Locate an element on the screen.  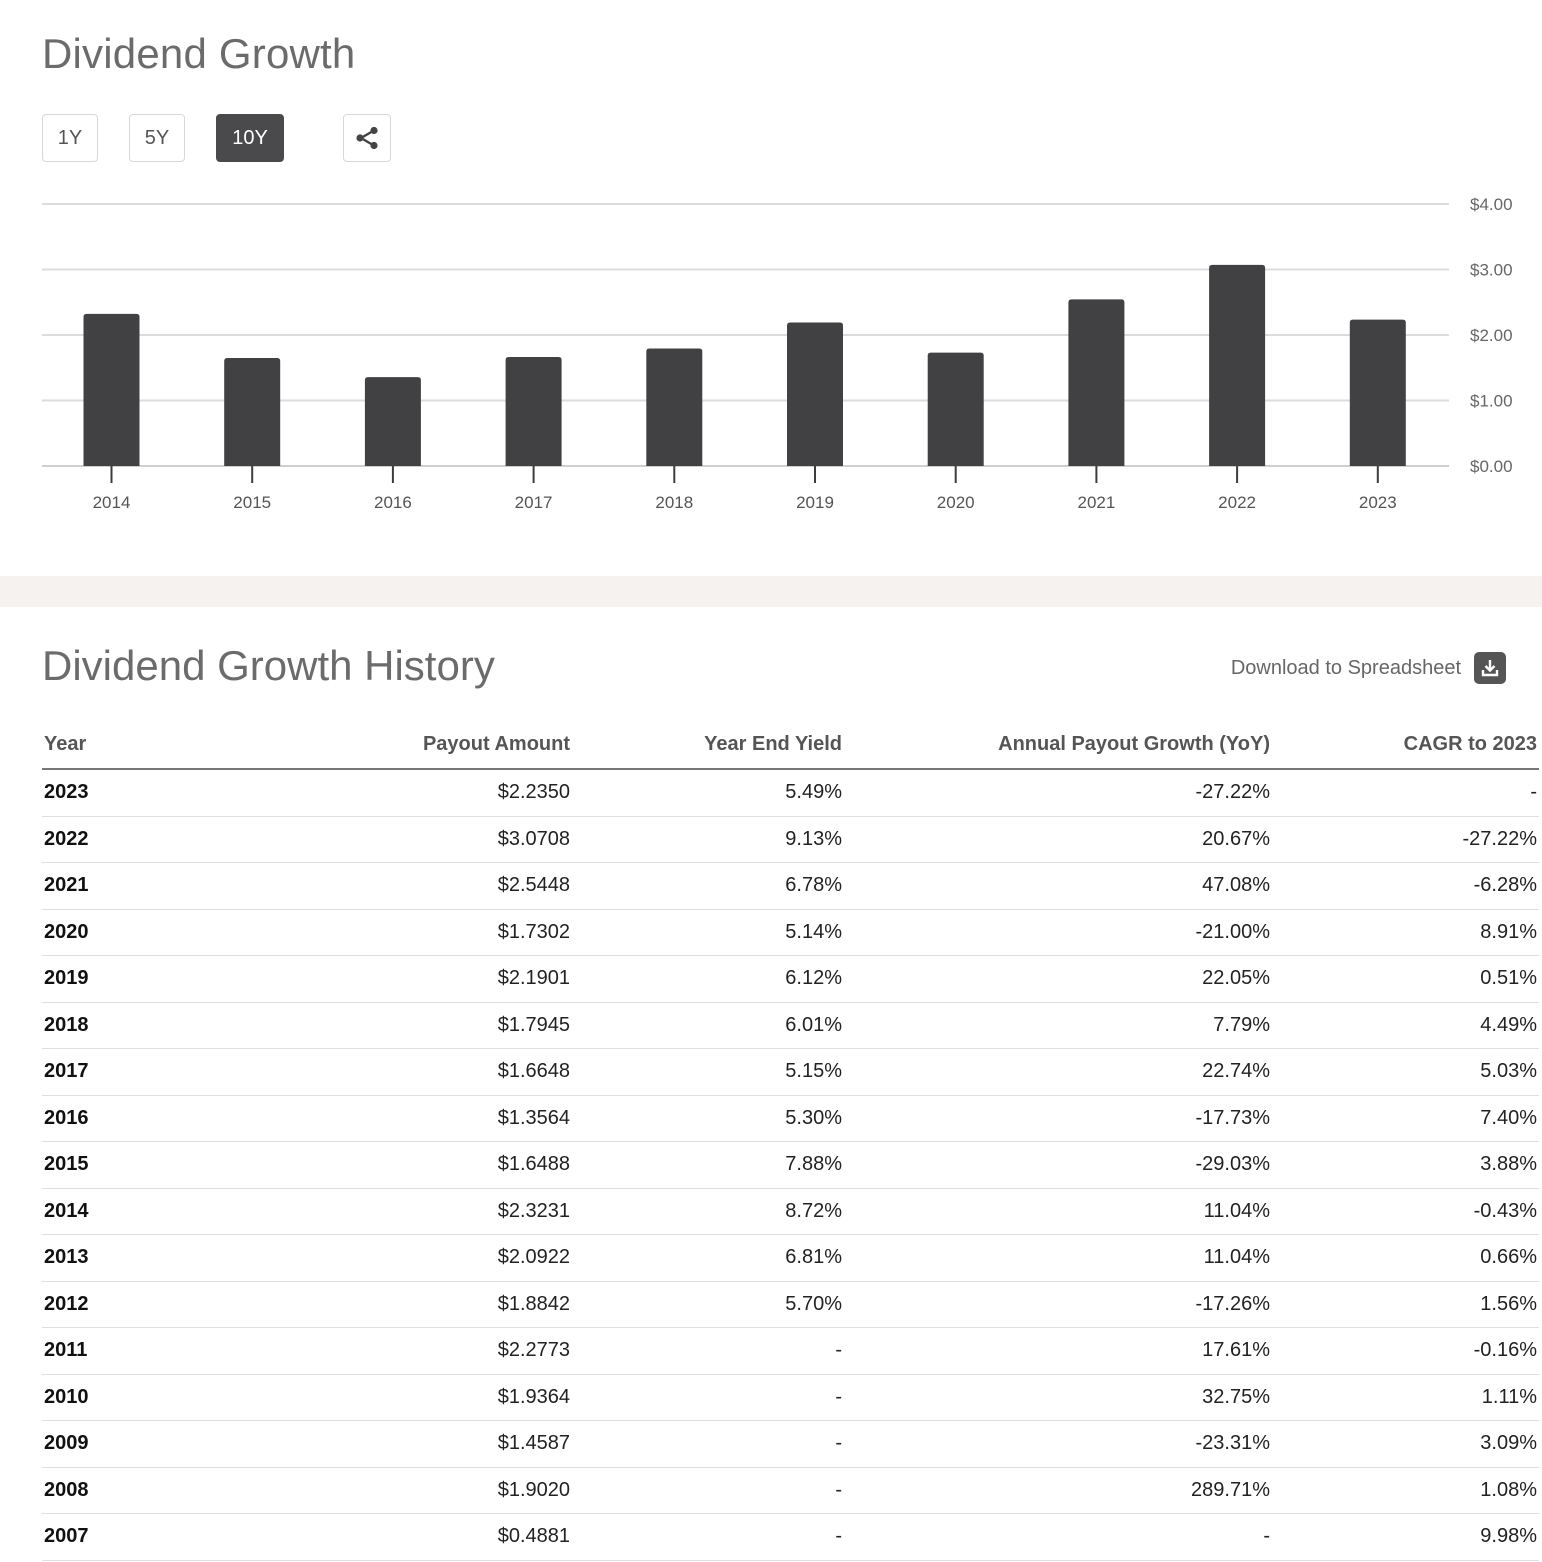
bar-2018 is located at coordinates (674, 407).